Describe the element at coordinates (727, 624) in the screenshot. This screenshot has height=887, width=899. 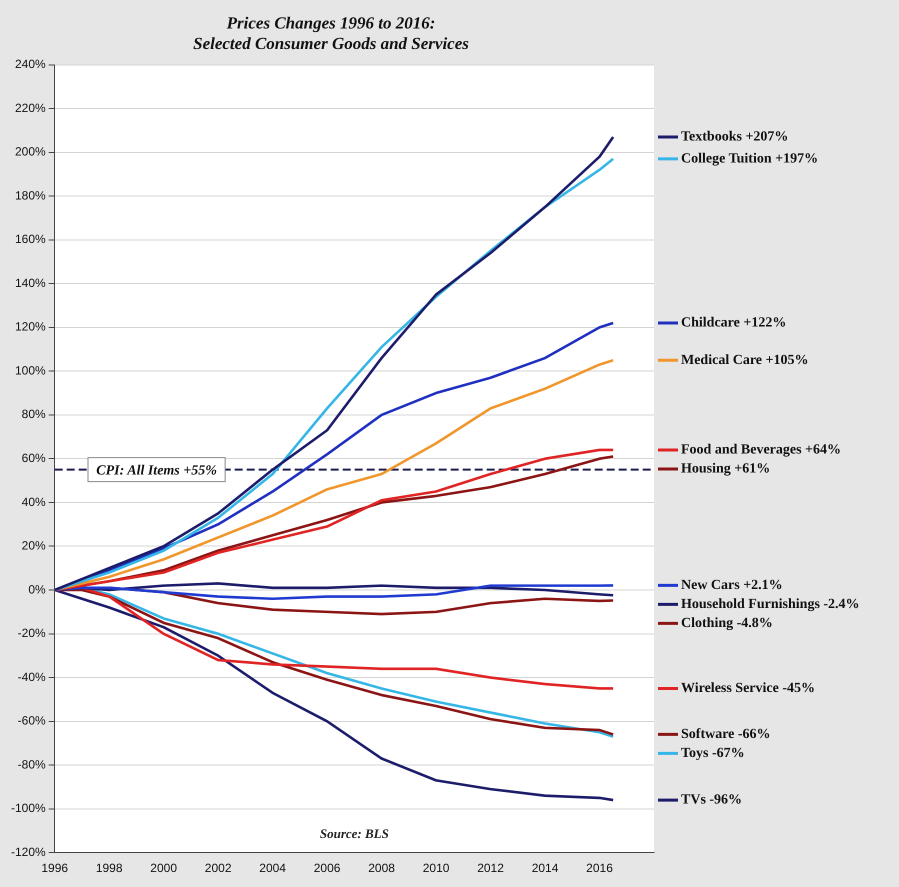
I see `legend-label: Clothing -4.8%` at that location.